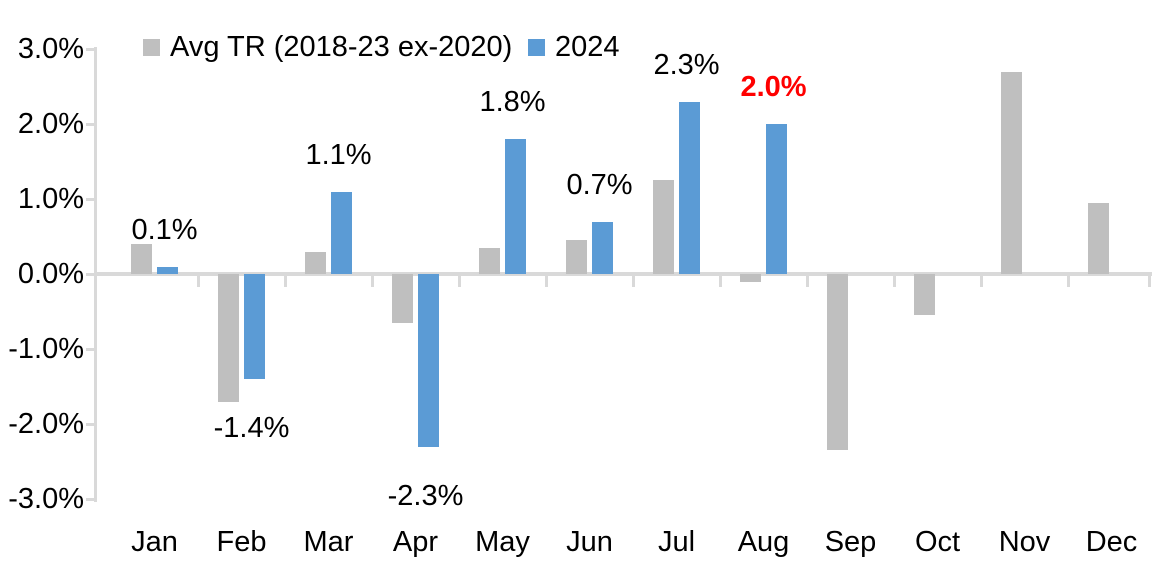  Describe the element at coordinates (141, 259) in the screenshot. I see `bar-avg-tr-jan` at that location.